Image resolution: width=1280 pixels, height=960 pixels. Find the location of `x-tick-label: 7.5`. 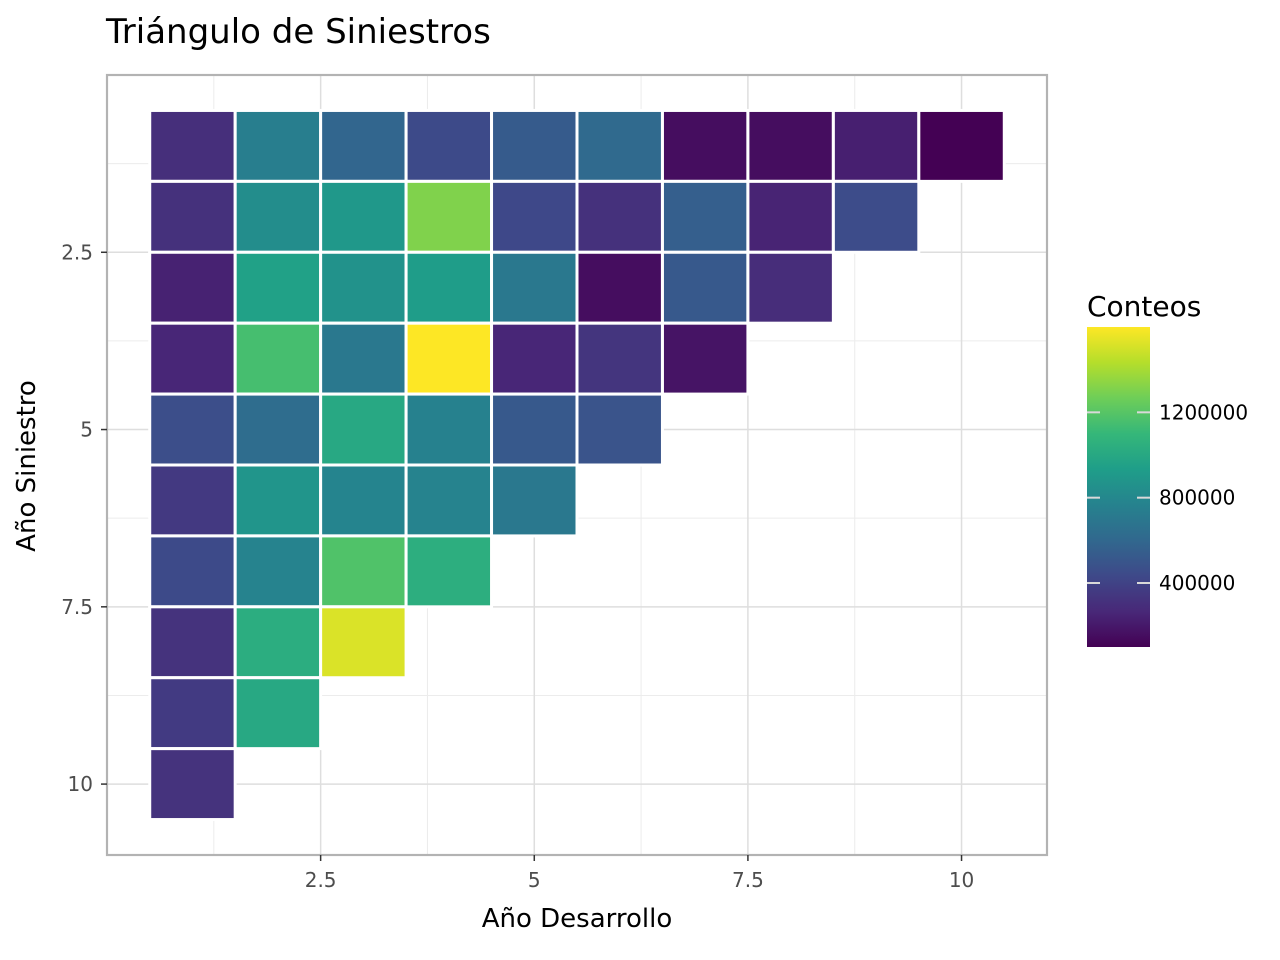

x-tick-label: 7.5 is located at coordinates (748, 880).